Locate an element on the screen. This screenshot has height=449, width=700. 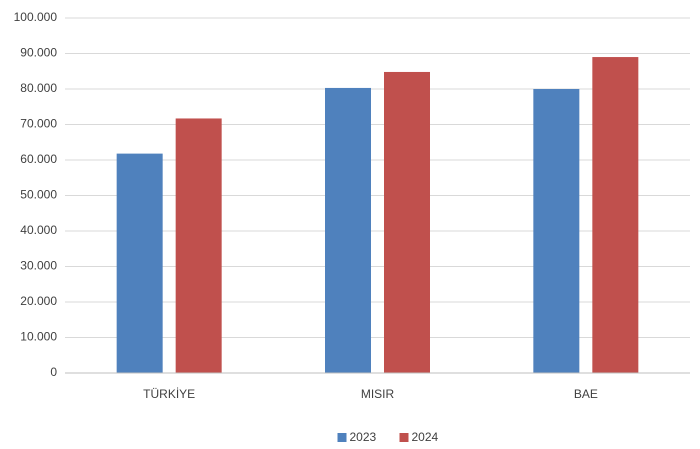
y-tick-label: 90.000 is located at coordinates (38, 53).